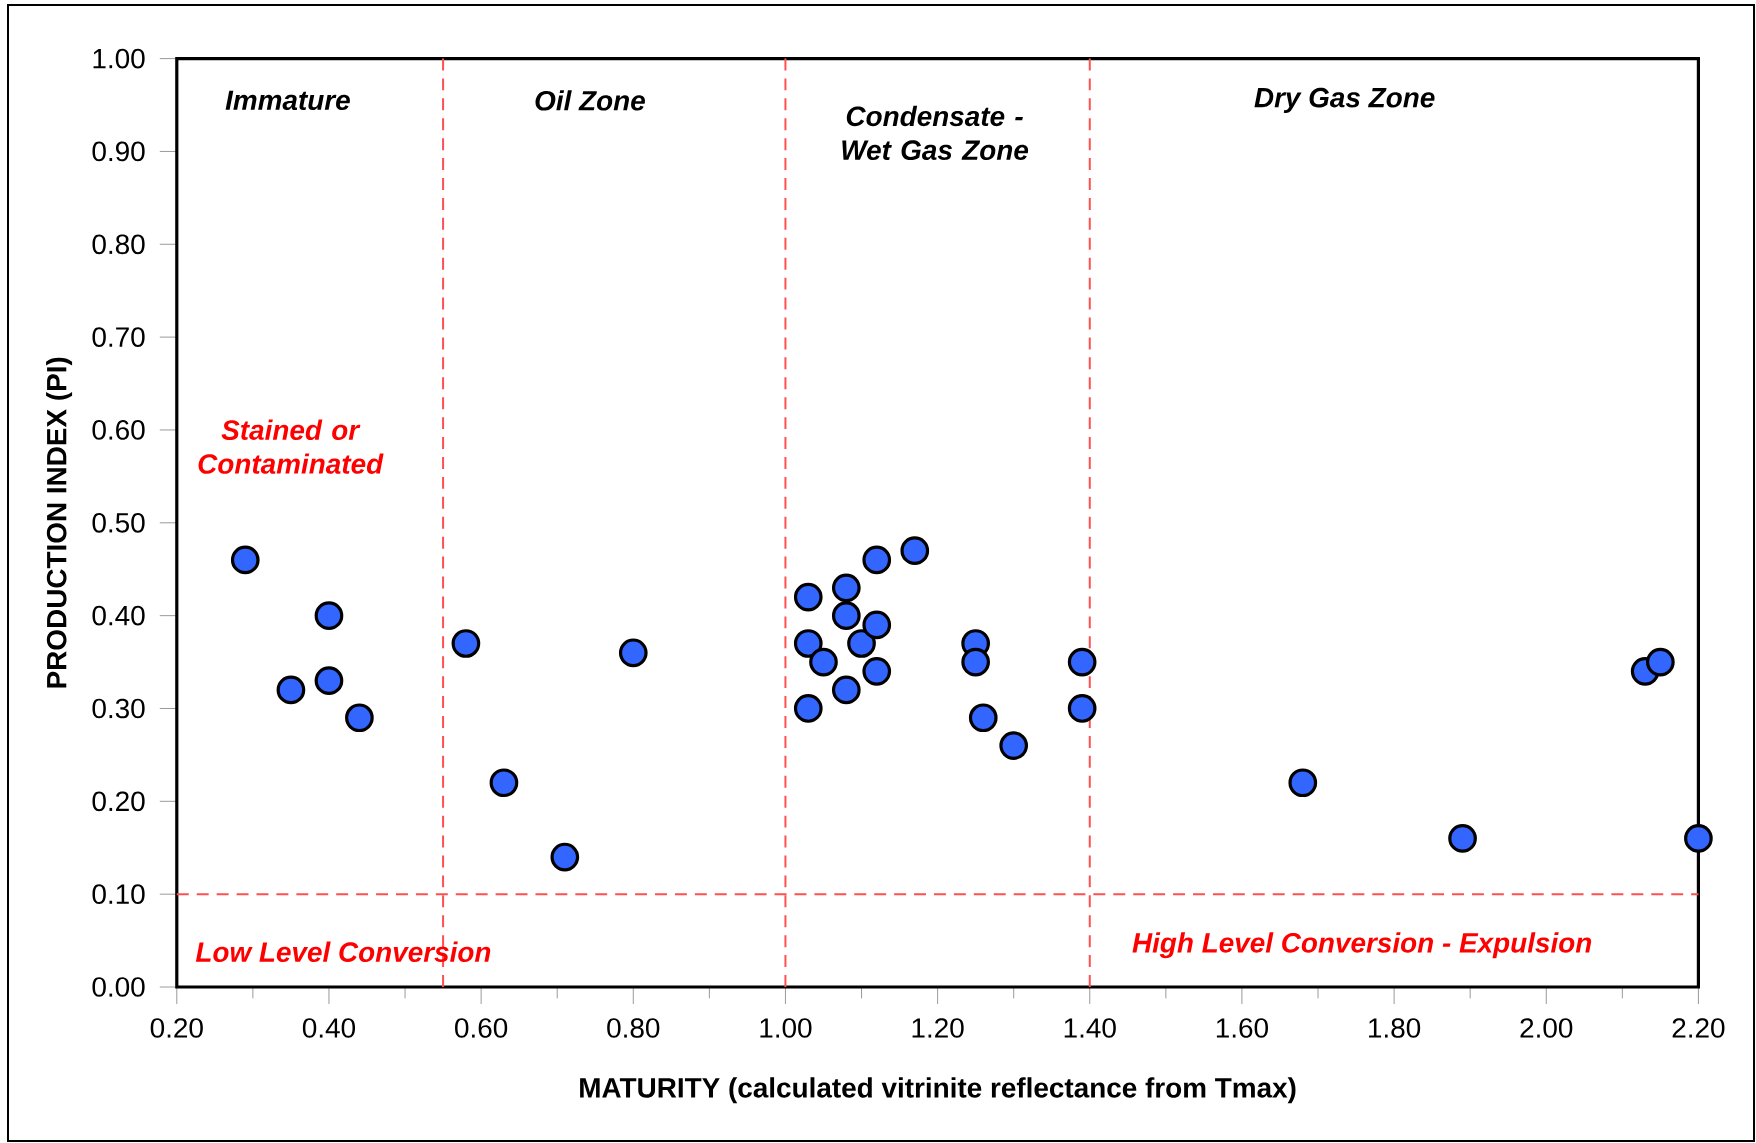  What do you see at coordinates (59, 522) in the screenshot?
I see `y-axis-title: PRODUCTION INDEX (PI)` at bounding box center [59, 522].